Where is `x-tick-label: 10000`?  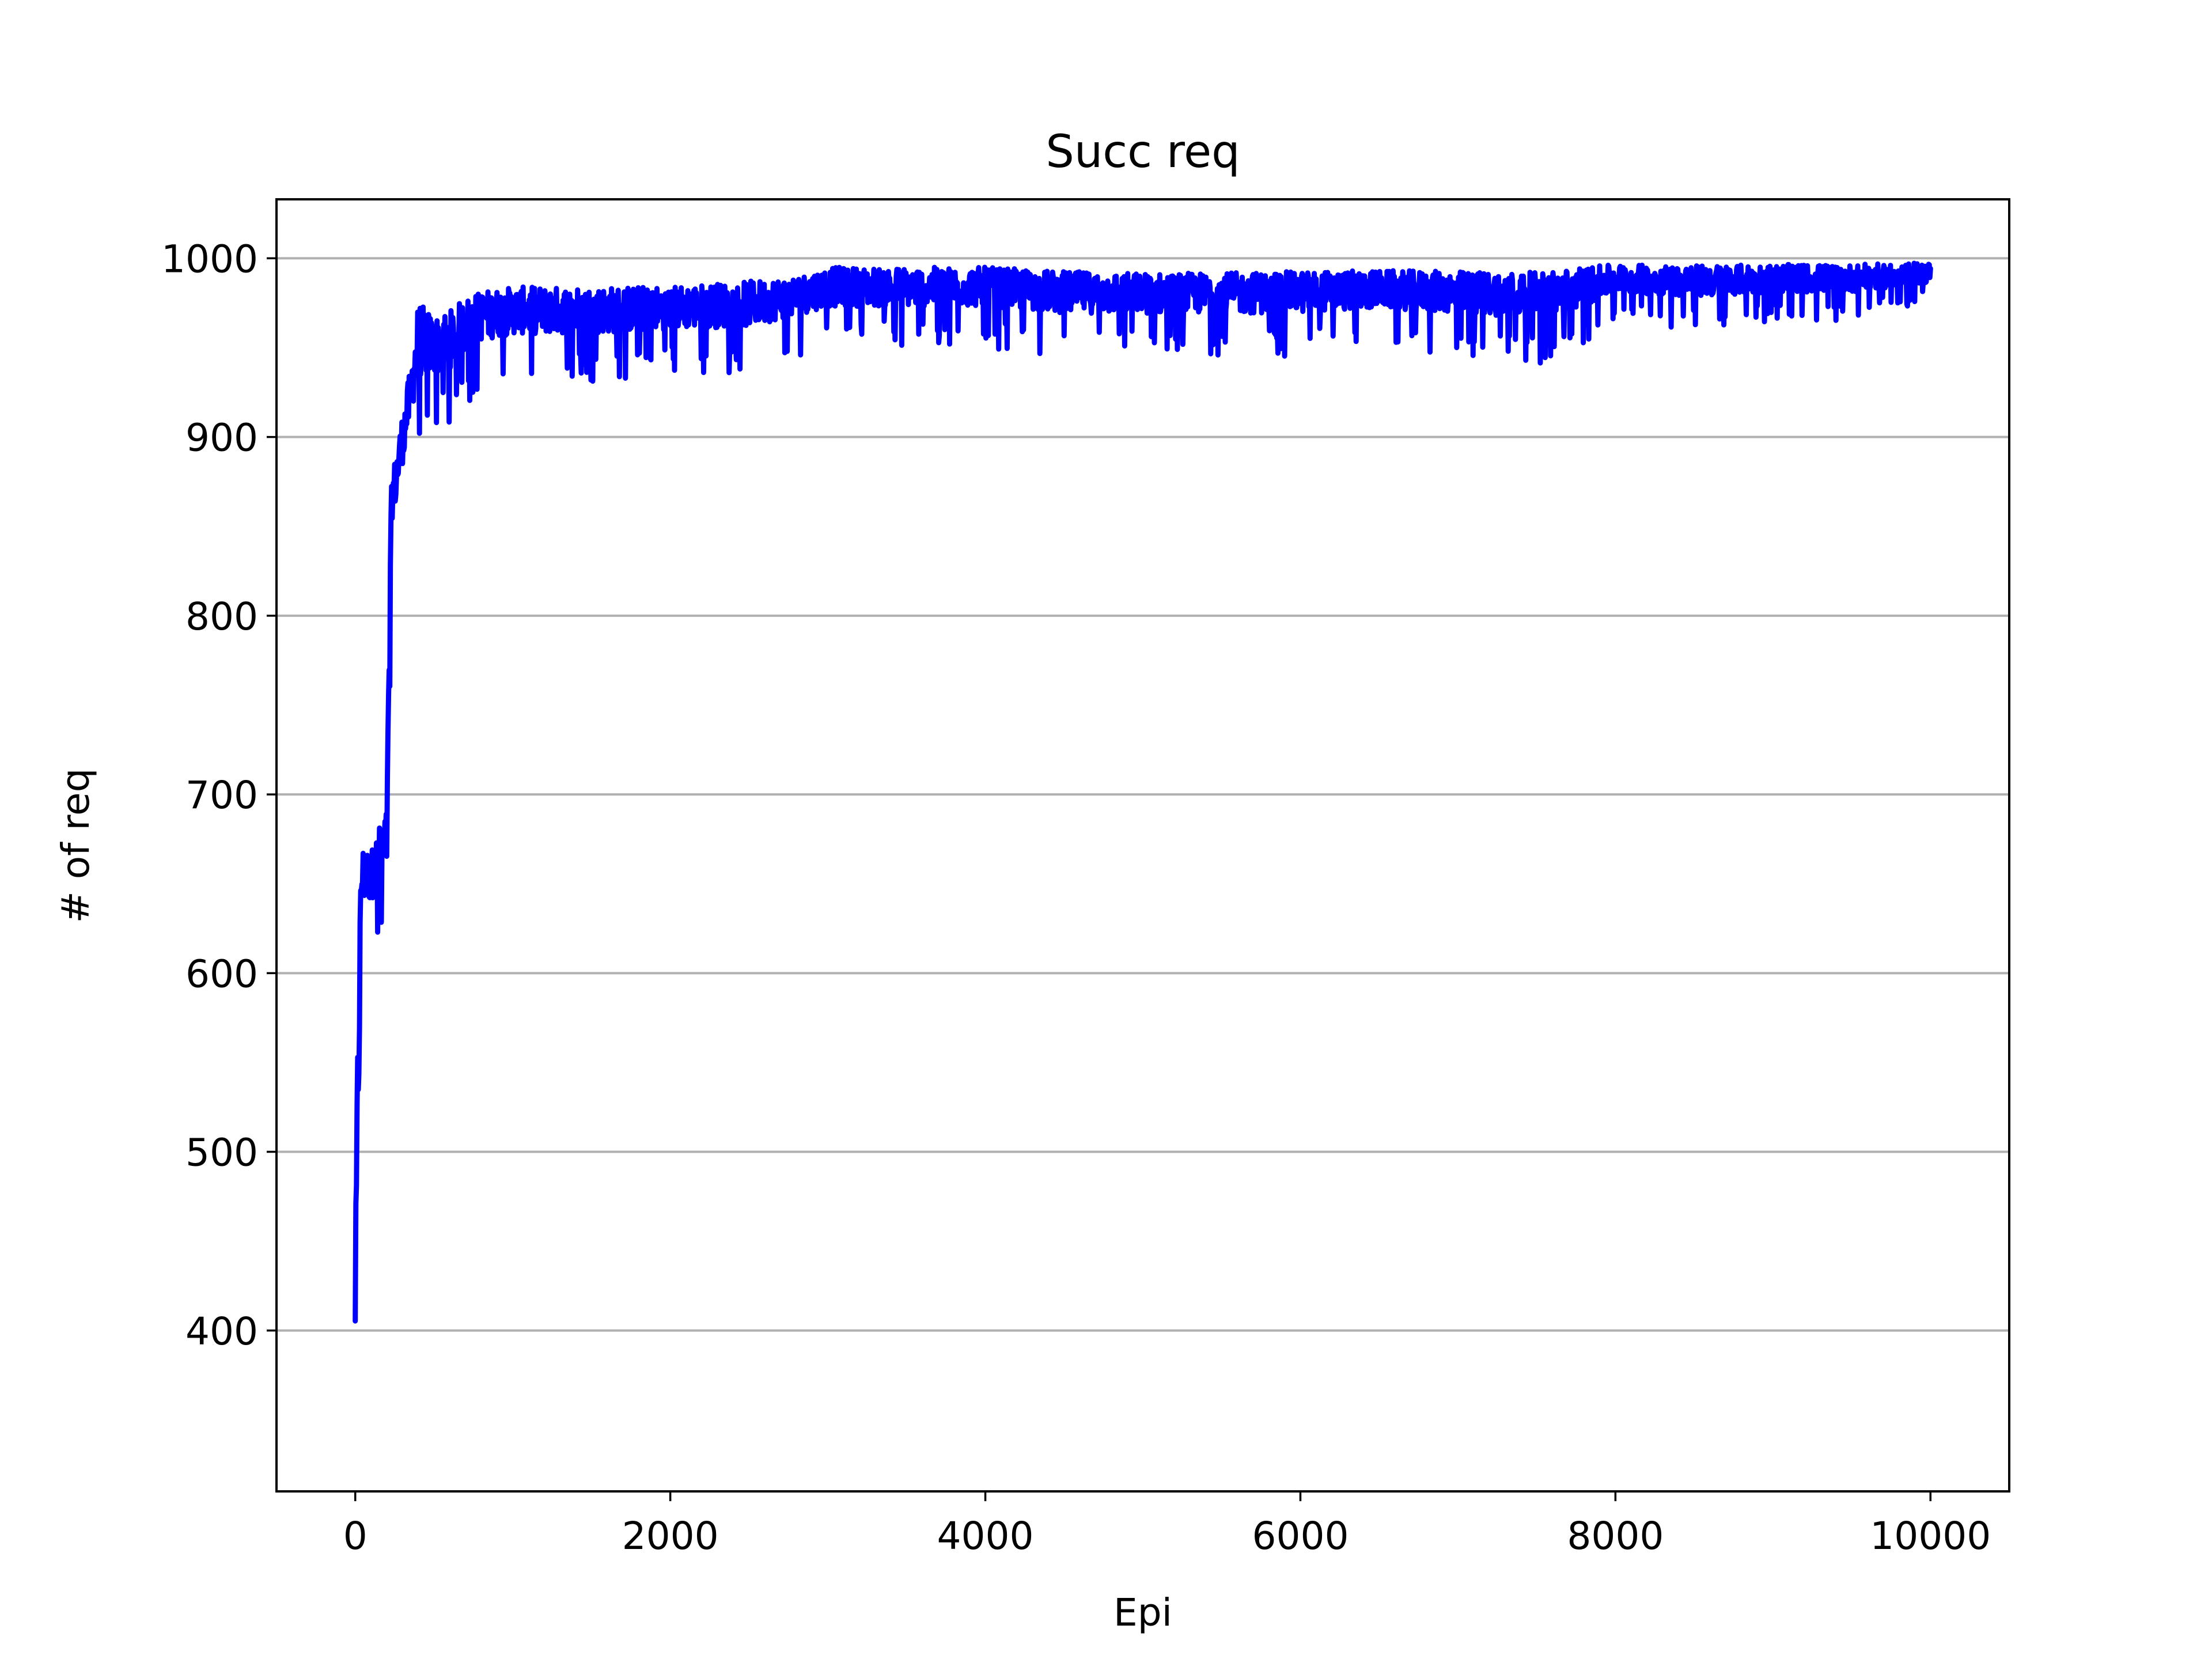
x-tick-label: 10000 is located at coordinates (1930, 1536).